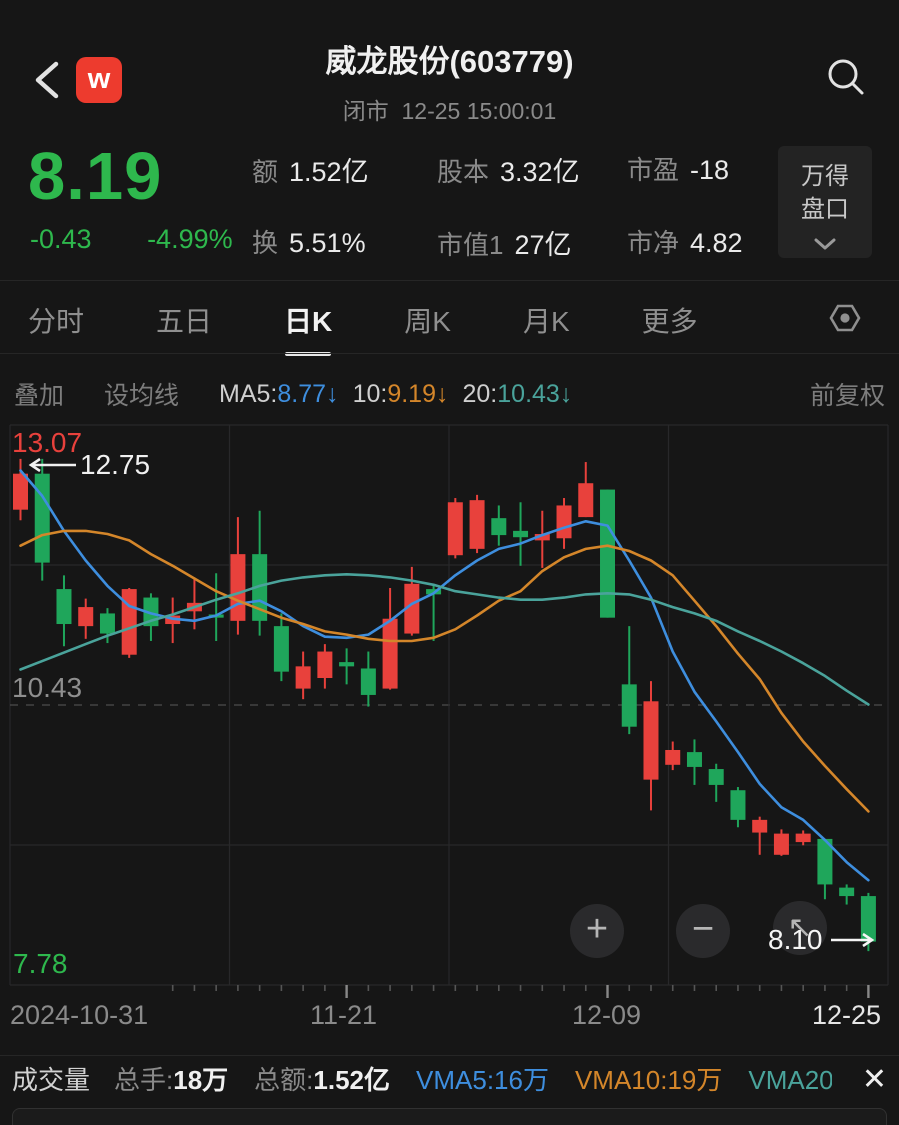 The height and width of the screenshot is (1125, 899). I want to click on adjust-mode-button: 前复权, so click(847, 396).